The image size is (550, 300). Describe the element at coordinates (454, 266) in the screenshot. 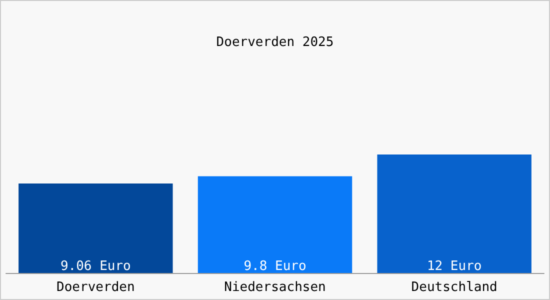

I see `data-label: 12 Euro` at that location.